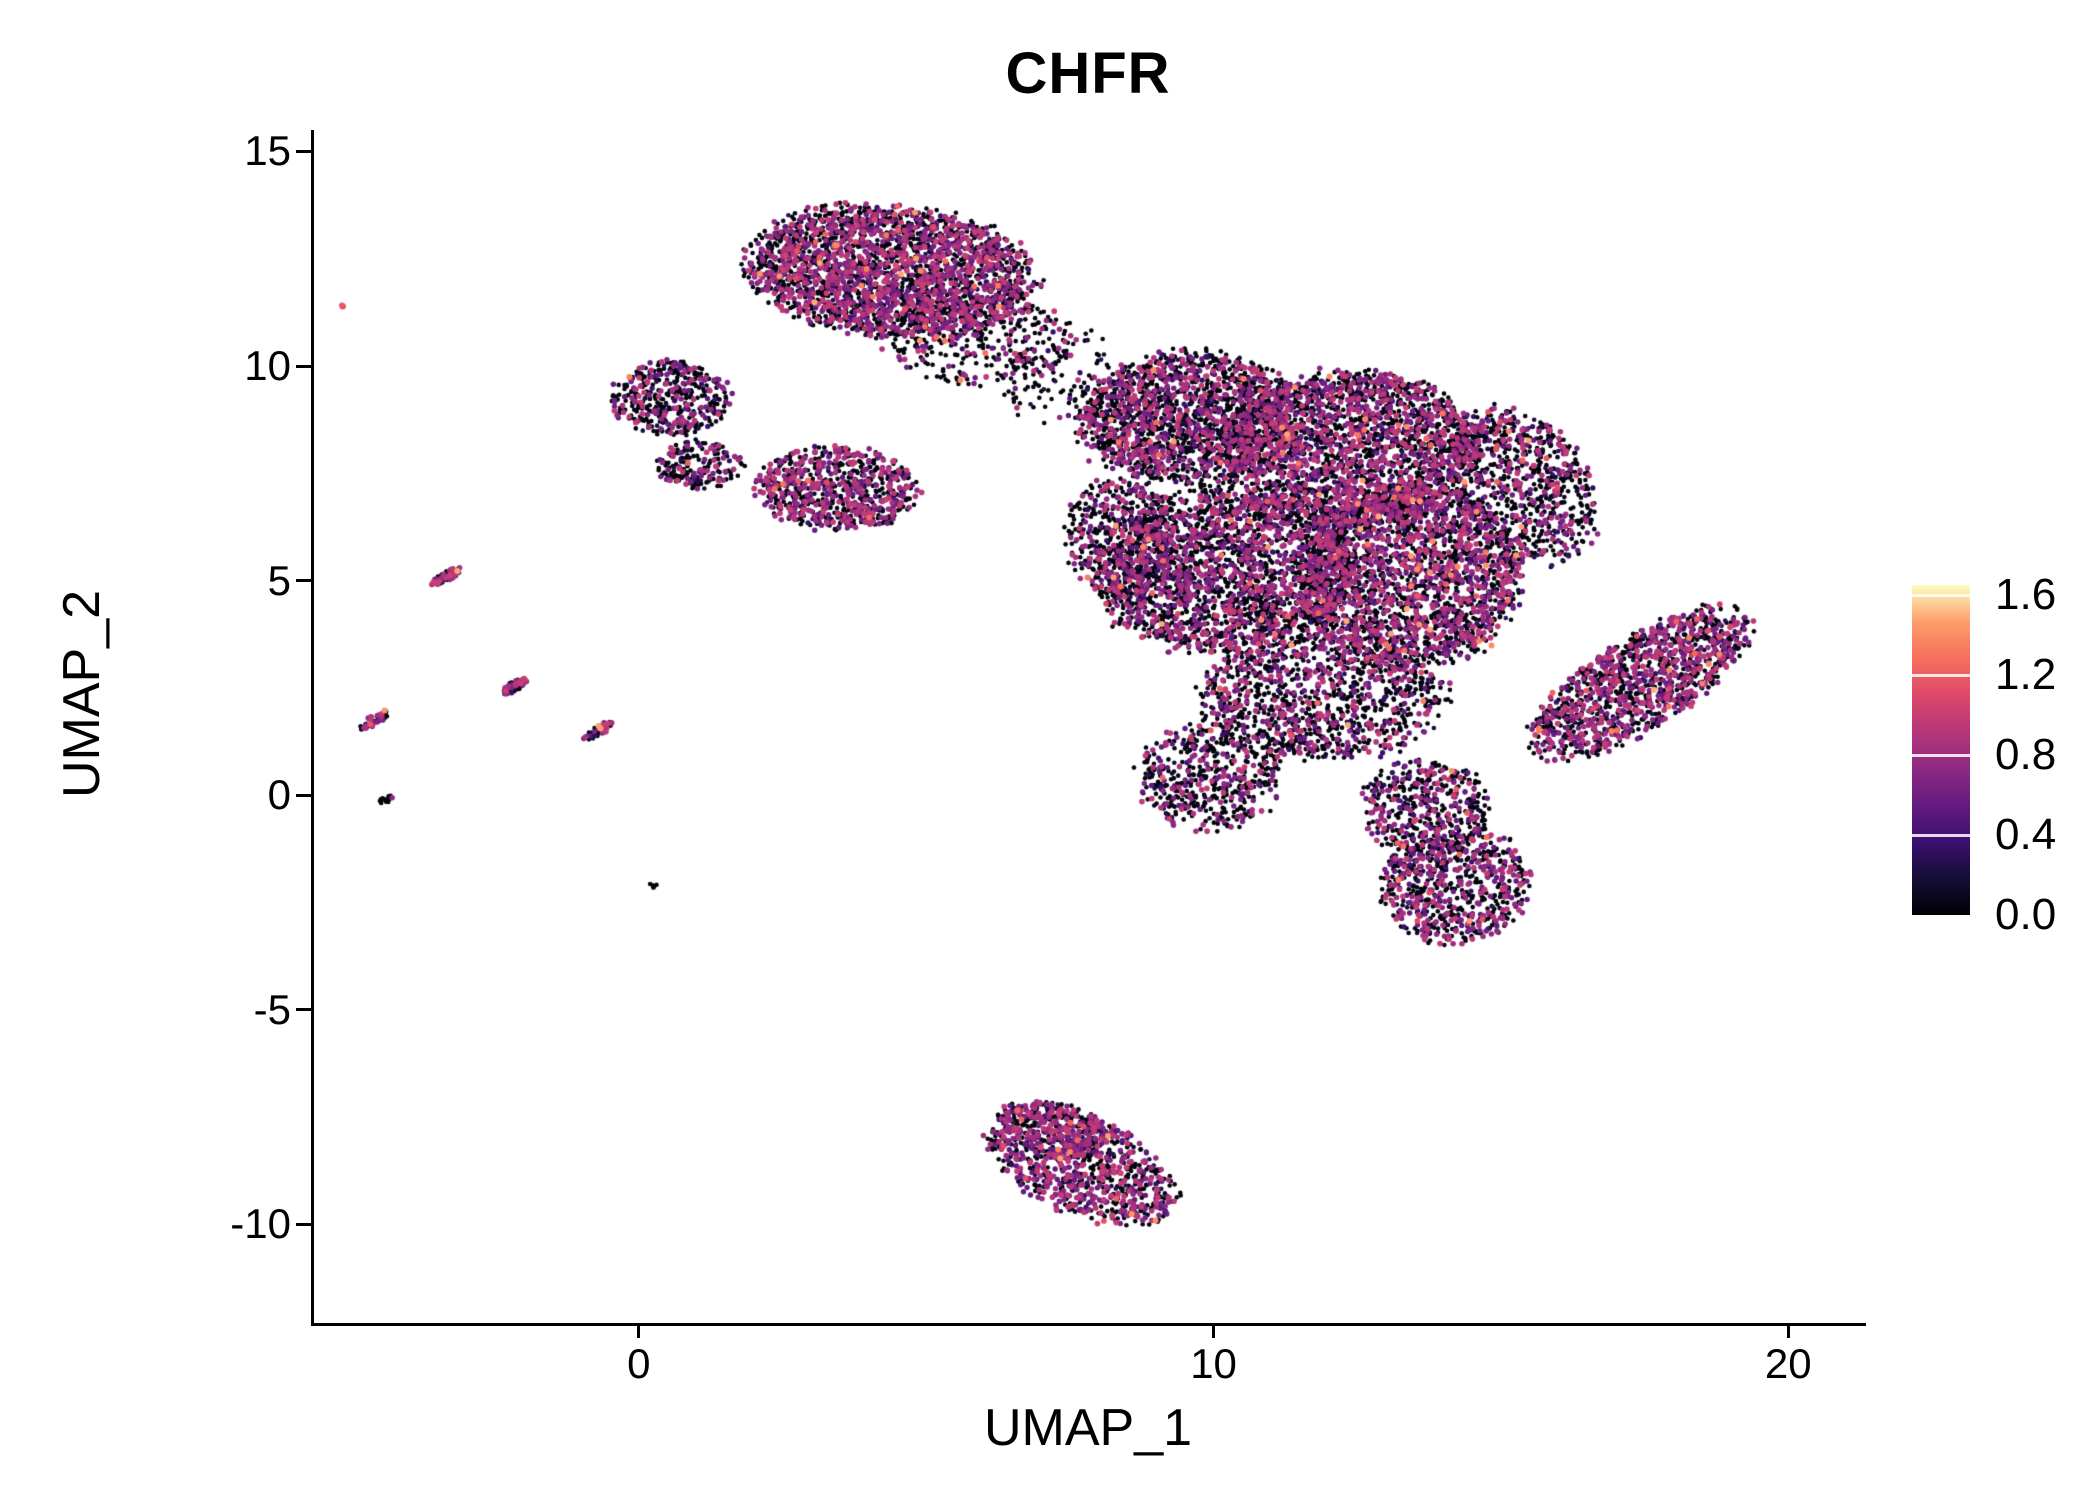 This screenshot has height=1500, width=2100. Describe the element at coordinates (267, 366) in the screenshot. I see `y-tick-label: 10` at that location.